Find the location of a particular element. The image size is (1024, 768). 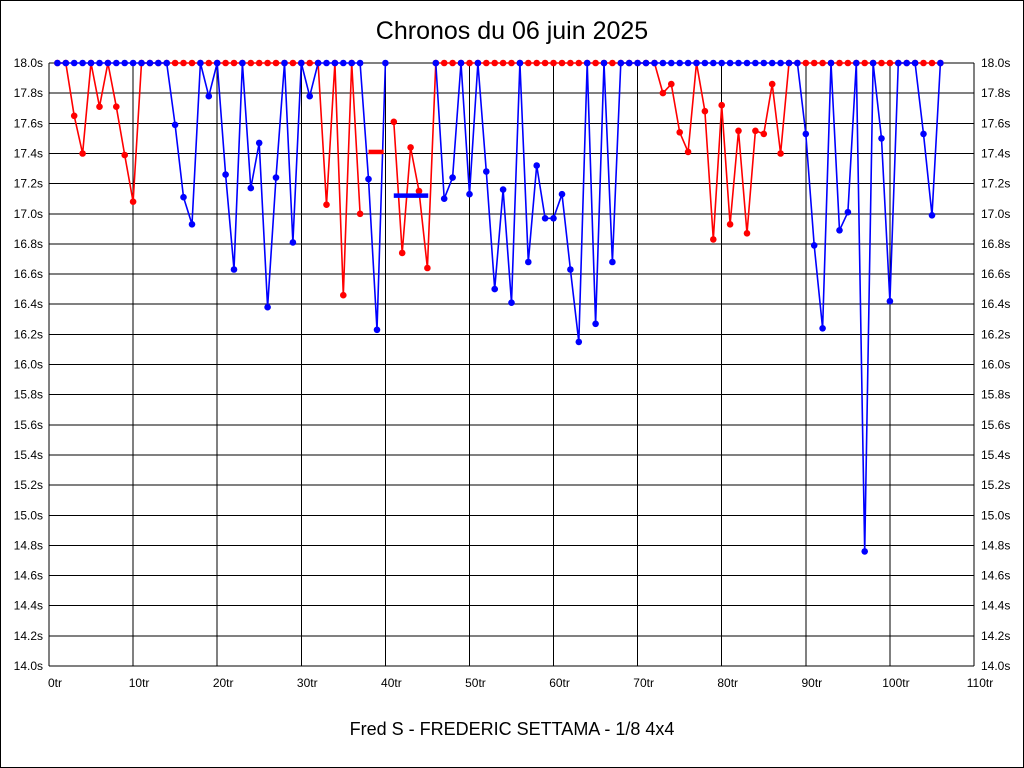

y-tick-label: 16.0s is located at coordinates (995, 365).